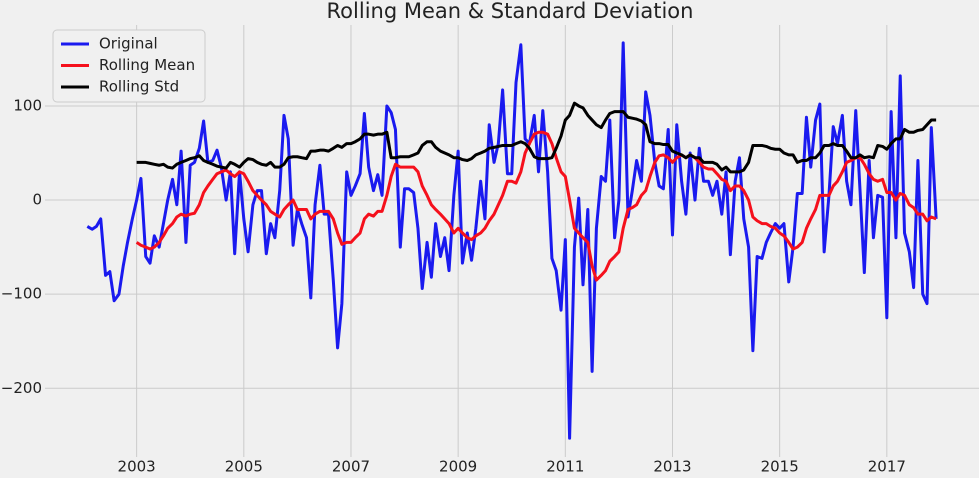  I want to click on x-tick-label: 2013, so click(672, 467).